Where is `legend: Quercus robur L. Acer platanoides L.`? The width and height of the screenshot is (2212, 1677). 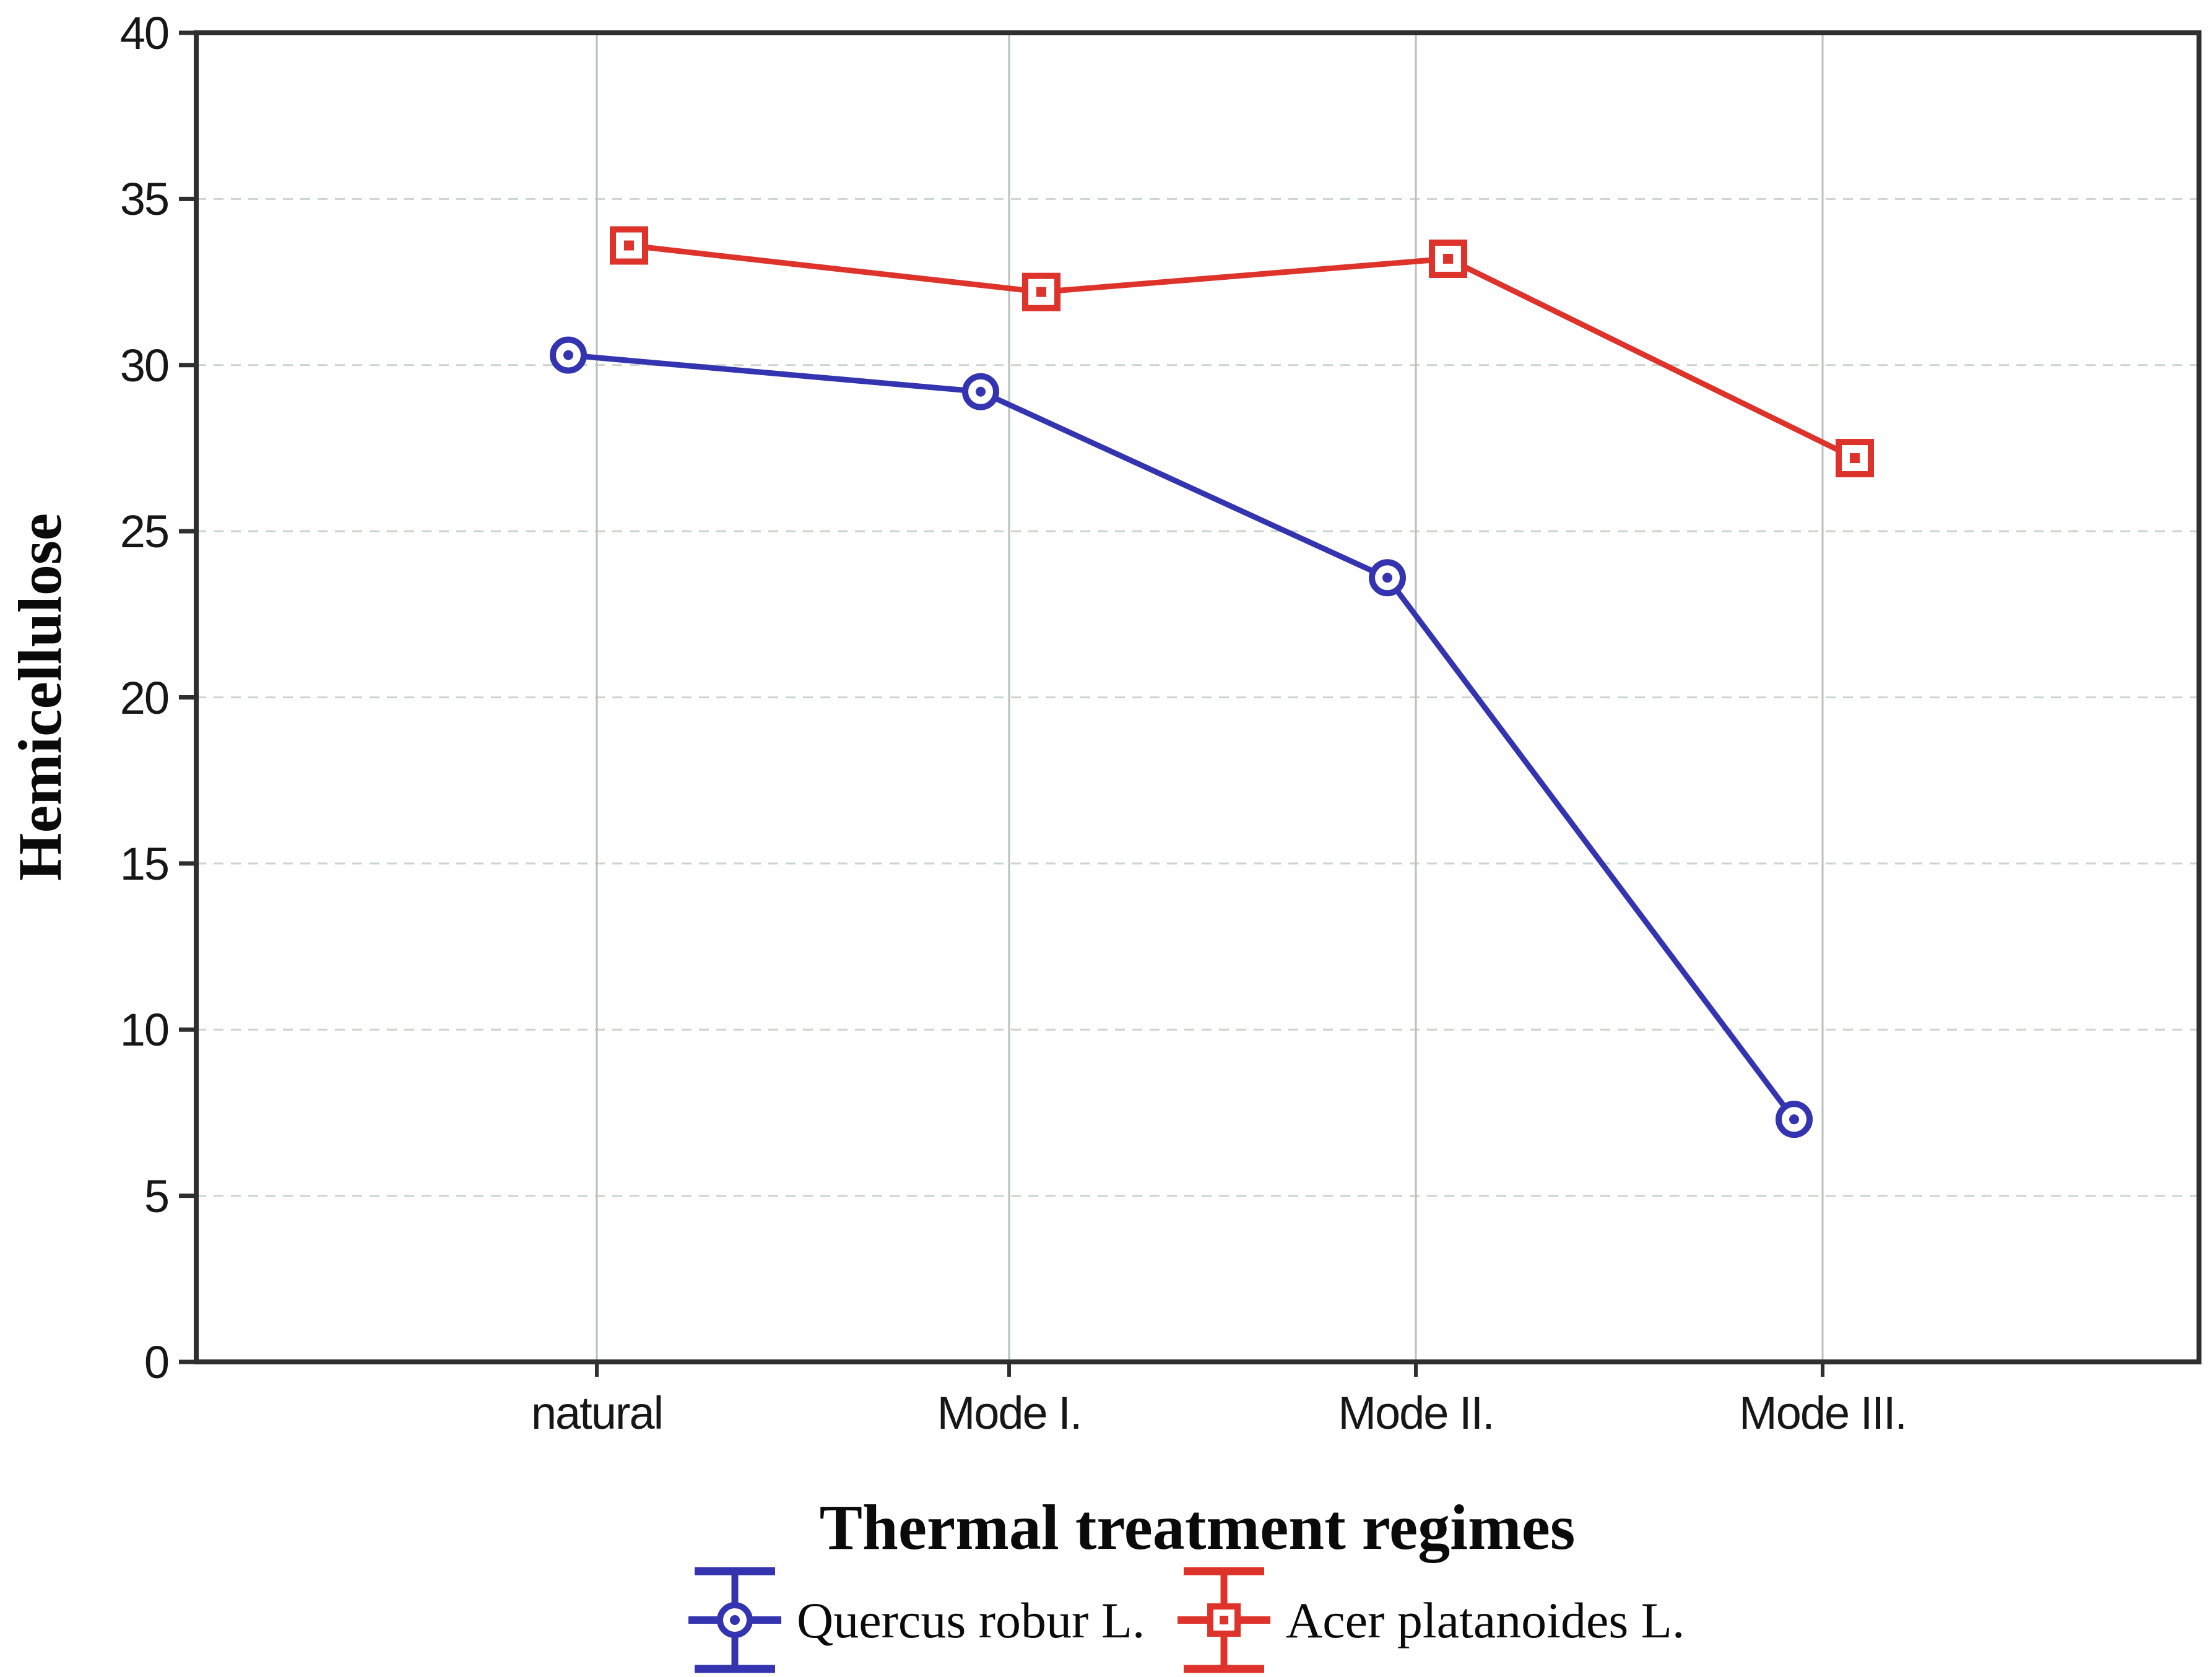
legend: Quercus robur L. Acer platanoides L. is located at coordinates (1186, 1620).